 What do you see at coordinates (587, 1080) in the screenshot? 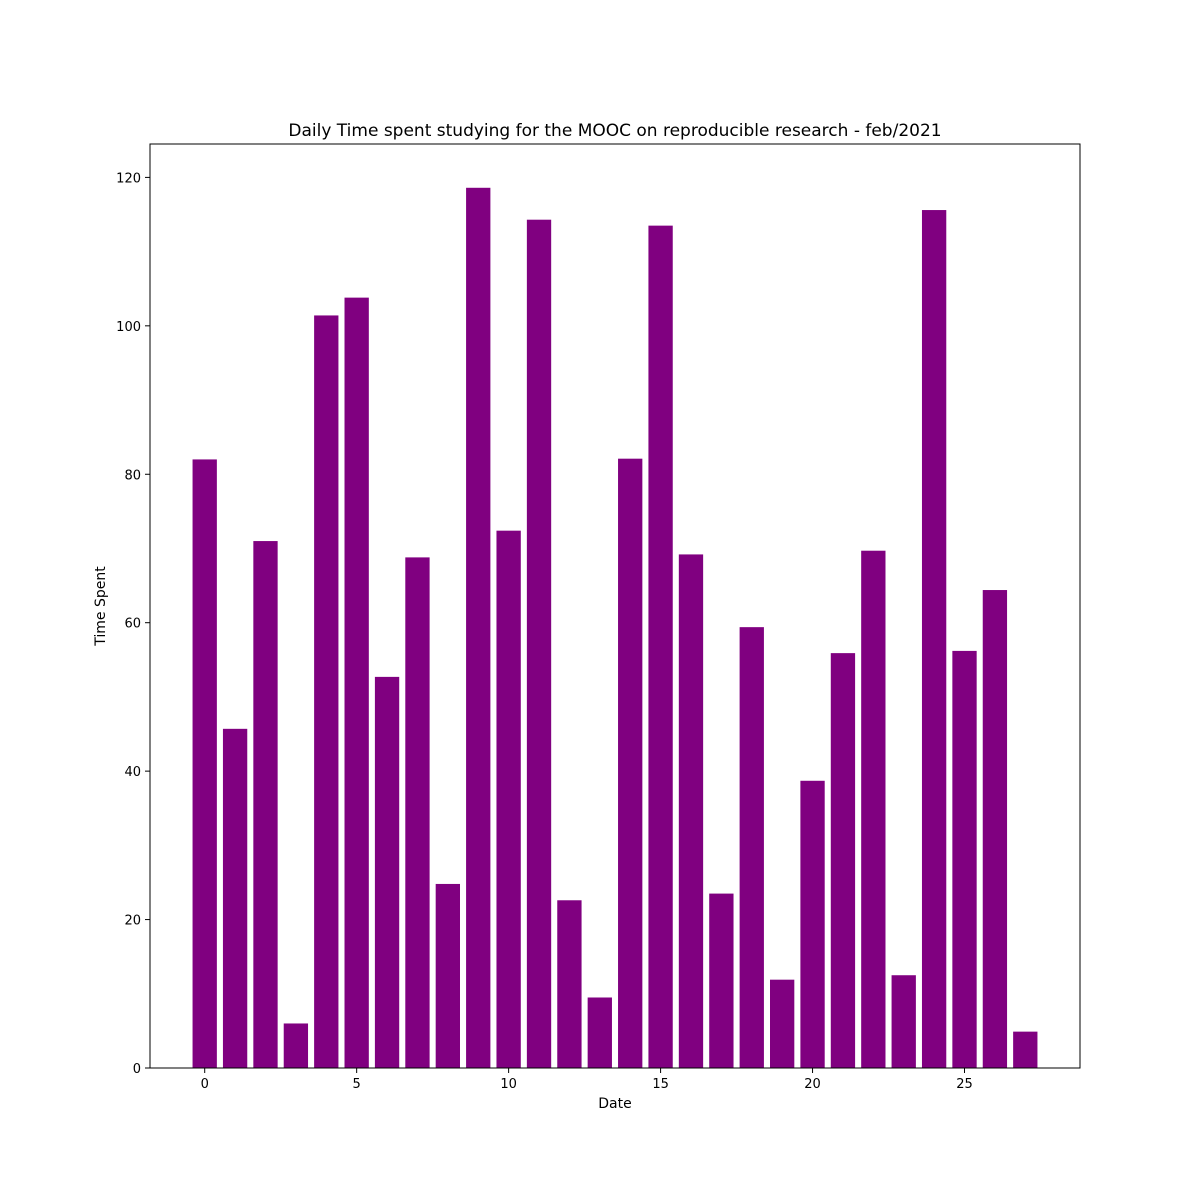
I see `x-axis-ticks: 0 5 10 15 20 25` at bounding box center [587, 1080].